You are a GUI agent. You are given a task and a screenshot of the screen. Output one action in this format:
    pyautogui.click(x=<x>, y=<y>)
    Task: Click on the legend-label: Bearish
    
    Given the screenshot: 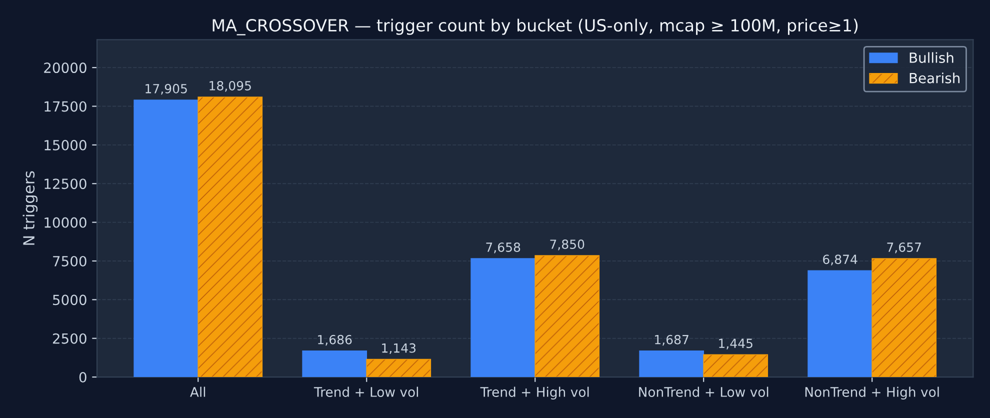 What is the action you would take?
    pyautogui.click(x=935, y=78)
    